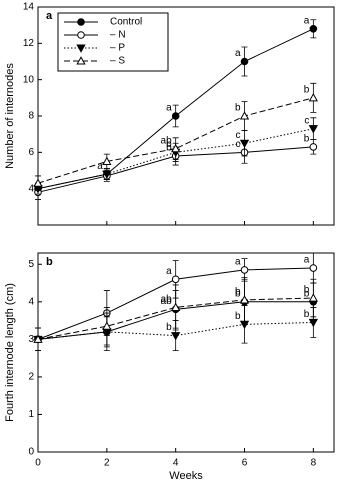 The width and height of the screenshot is (351, 481). I want to click on legend-label: – N, so click(118, 35).